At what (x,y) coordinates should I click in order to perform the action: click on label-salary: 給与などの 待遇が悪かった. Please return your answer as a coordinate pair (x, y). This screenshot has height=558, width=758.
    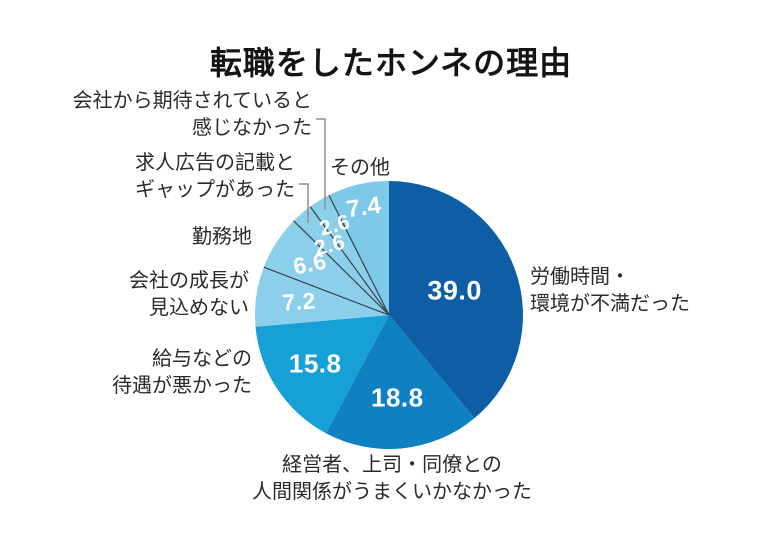
    Looking at the image, I should click on (182, 372).